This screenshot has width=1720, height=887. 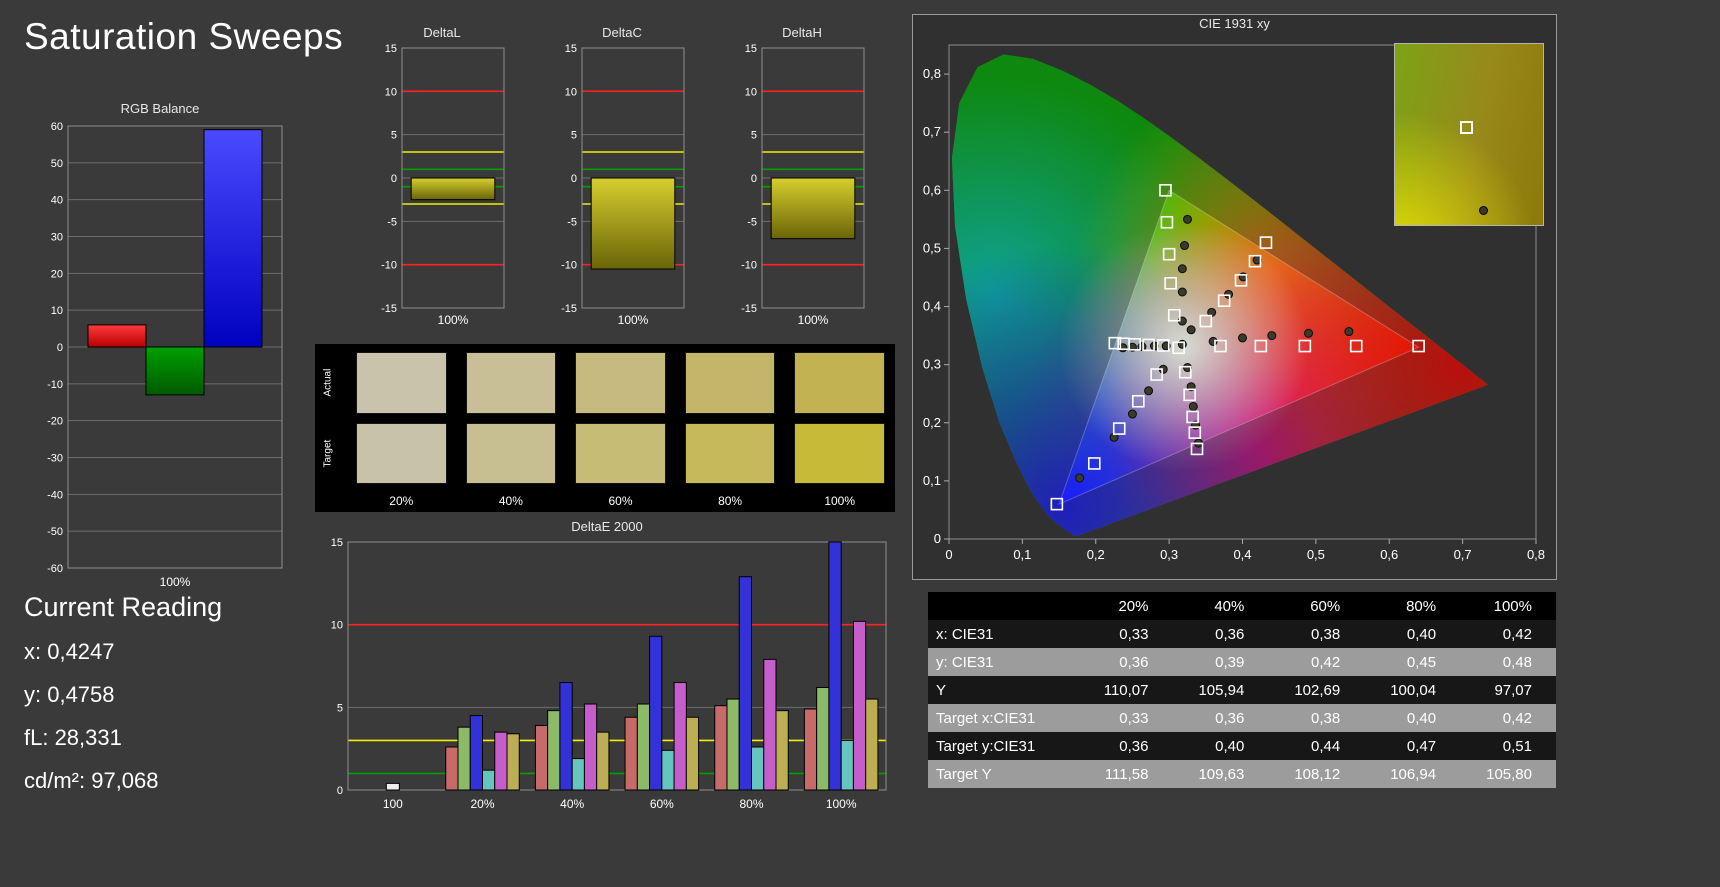 What do you see at coordinates (57, 274) in the screenshot?
I see `y-tick-label: 20` at bounding box center [57, 274].